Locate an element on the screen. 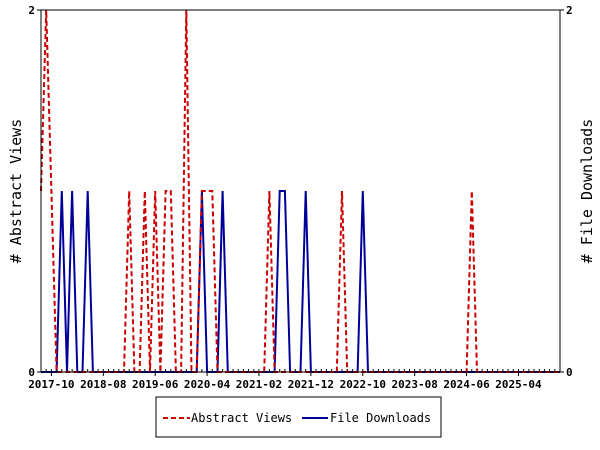 The width and height of the screenshot is (600, 450). x-tick-label: 2020-04 is located at coordinates (207, 384).